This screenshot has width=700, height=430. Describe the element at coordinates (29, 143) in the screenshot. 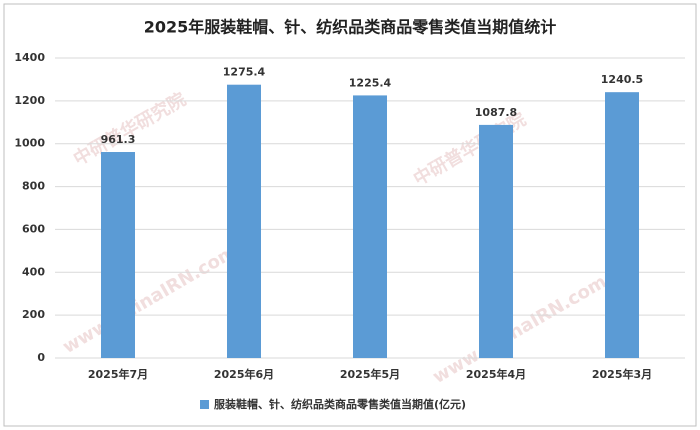

I see `y-tick-label: 1000` at that location.